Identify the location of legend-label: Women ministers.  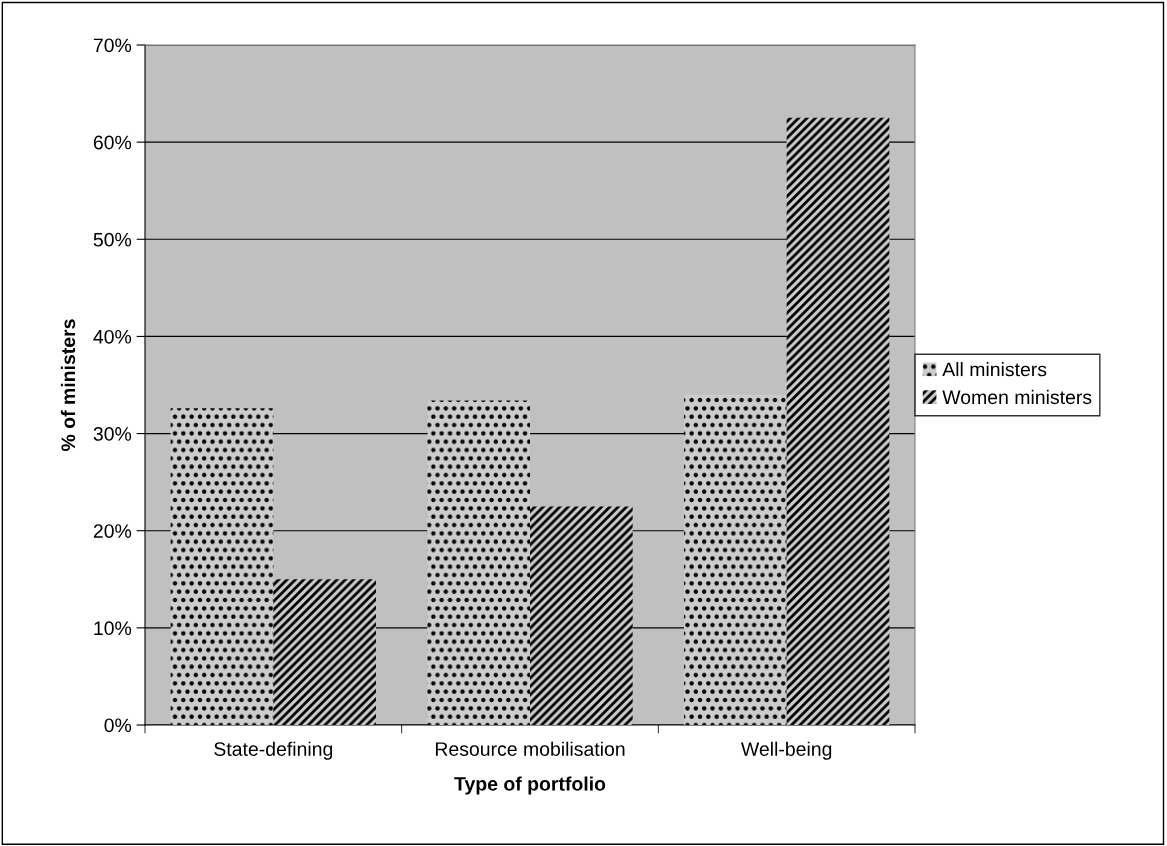
(1017, 397).